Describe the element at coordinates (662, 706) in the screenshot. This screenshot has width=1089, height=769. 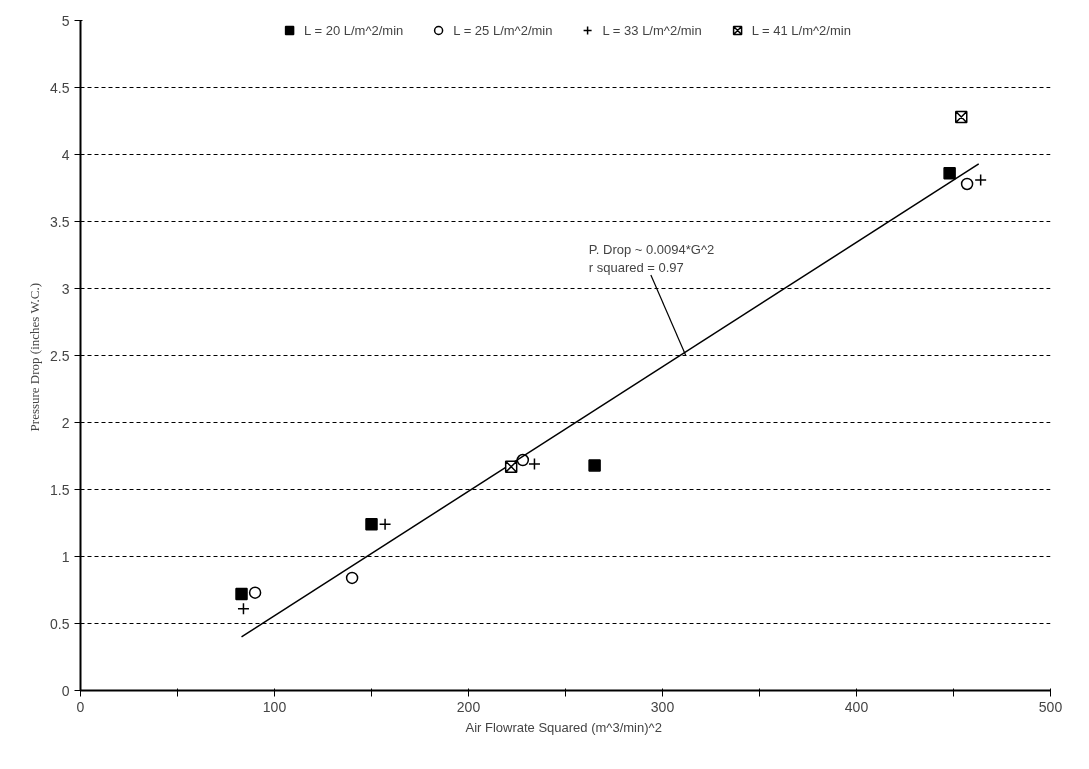
I see `x-tick-label: 300` at that location.